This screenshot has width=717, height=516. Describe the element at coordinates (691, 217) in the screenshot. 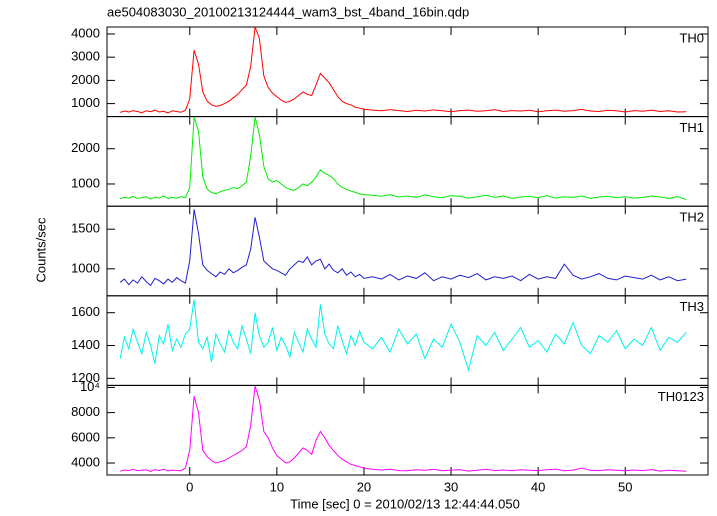

I see `panel-label: TH2` at that location.